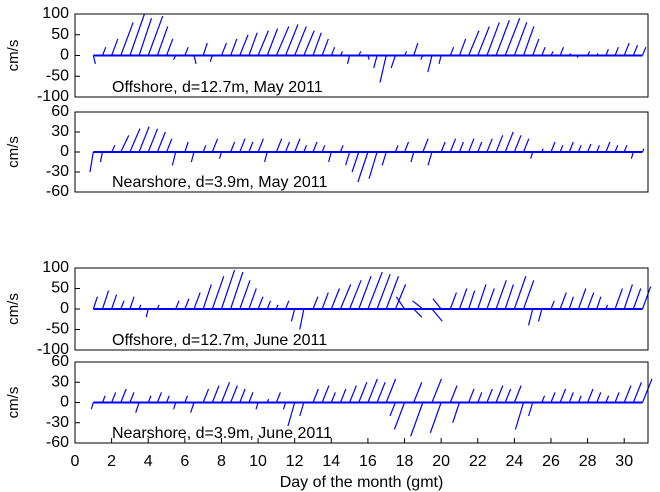  I want to click on y-tick-label: -100, so click(53, 349).